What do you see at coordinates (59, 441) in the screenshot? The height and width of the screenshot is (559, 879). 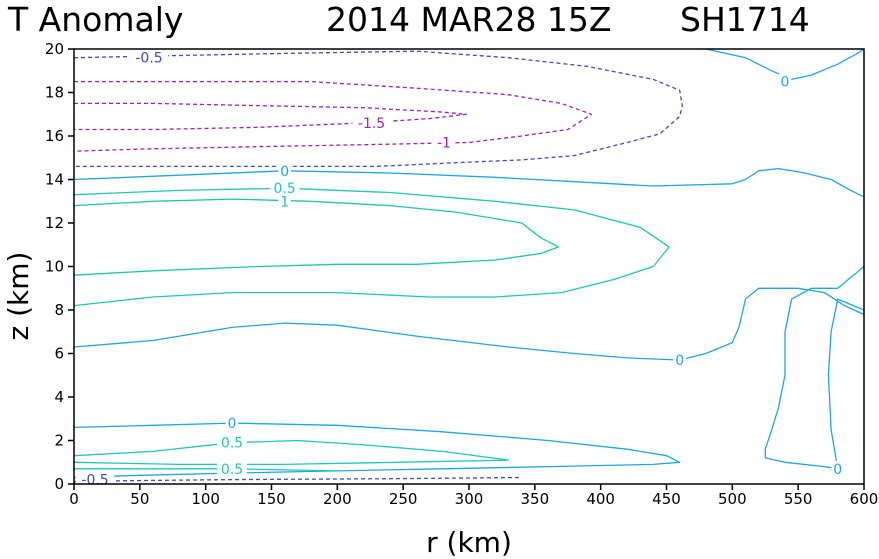 I see `y-tick-label: 2` at bounding box center [59, 441].